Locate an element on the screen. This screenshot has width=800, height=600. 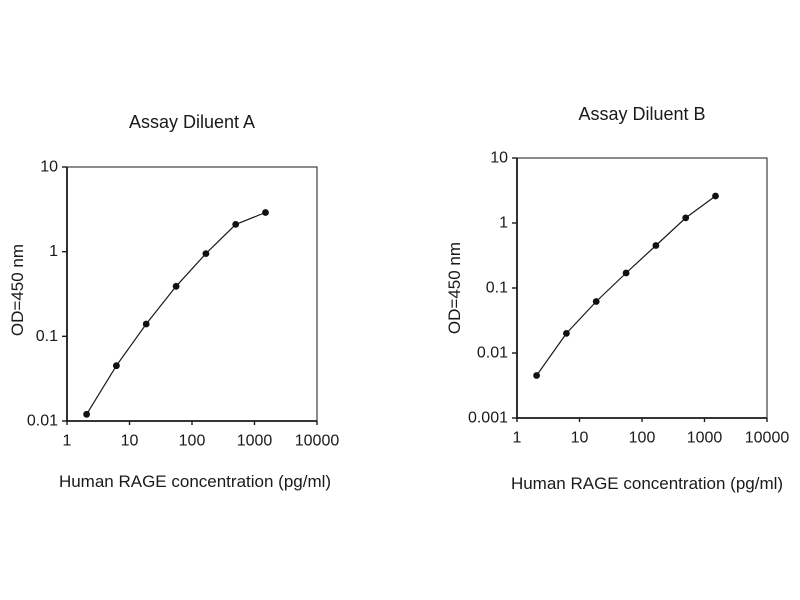
chart-a-x-axis-label: Human RAGE concentration (pg/ml) is located at coordinates (195, 481).